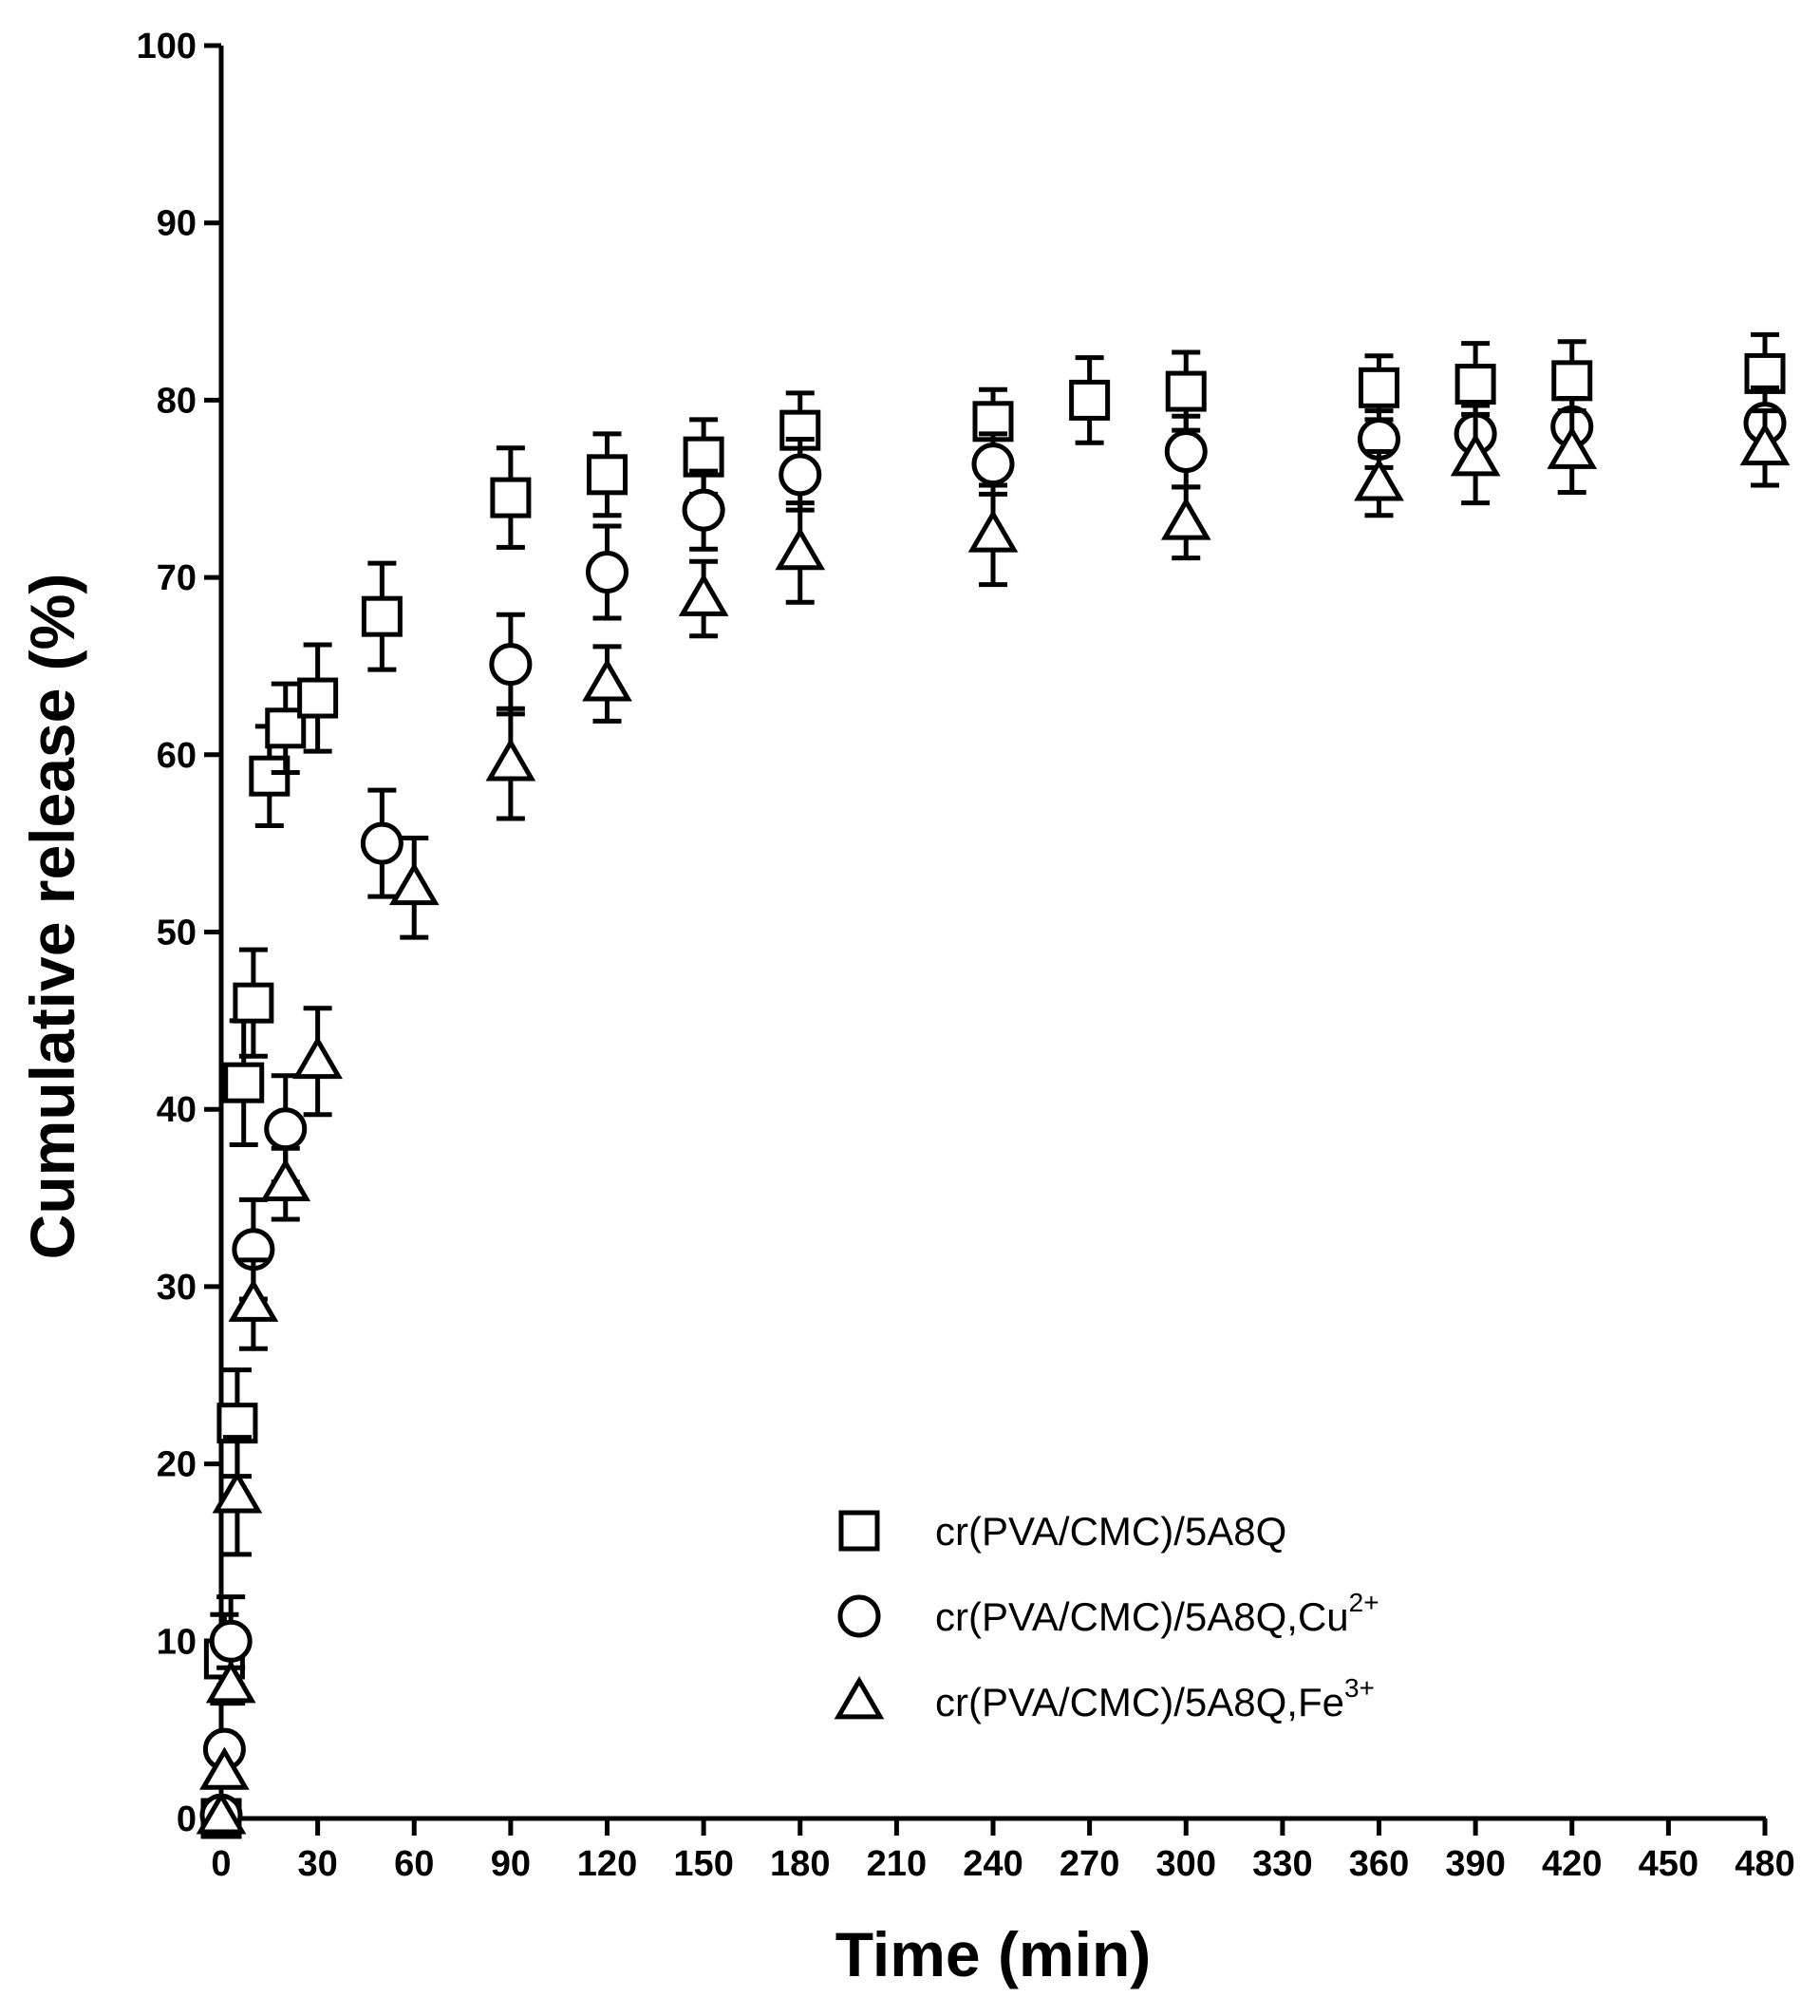  Describe the element at coordinates (1089, 1864) in the screenshot. I see `x-tick-label: 270` at that location.